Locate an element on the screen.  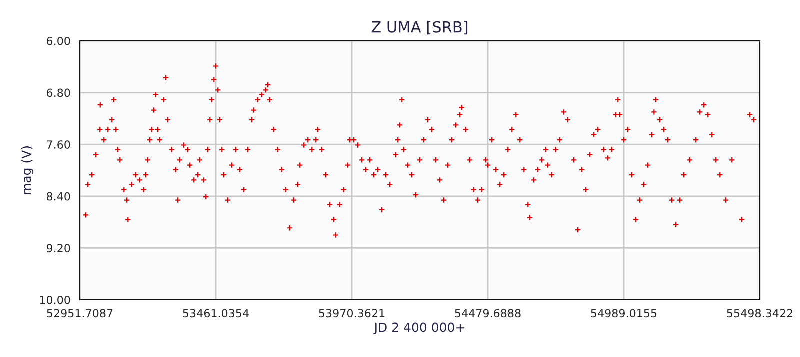
x-tick-label: 52951.7087 is located at coordinates (80, 313).